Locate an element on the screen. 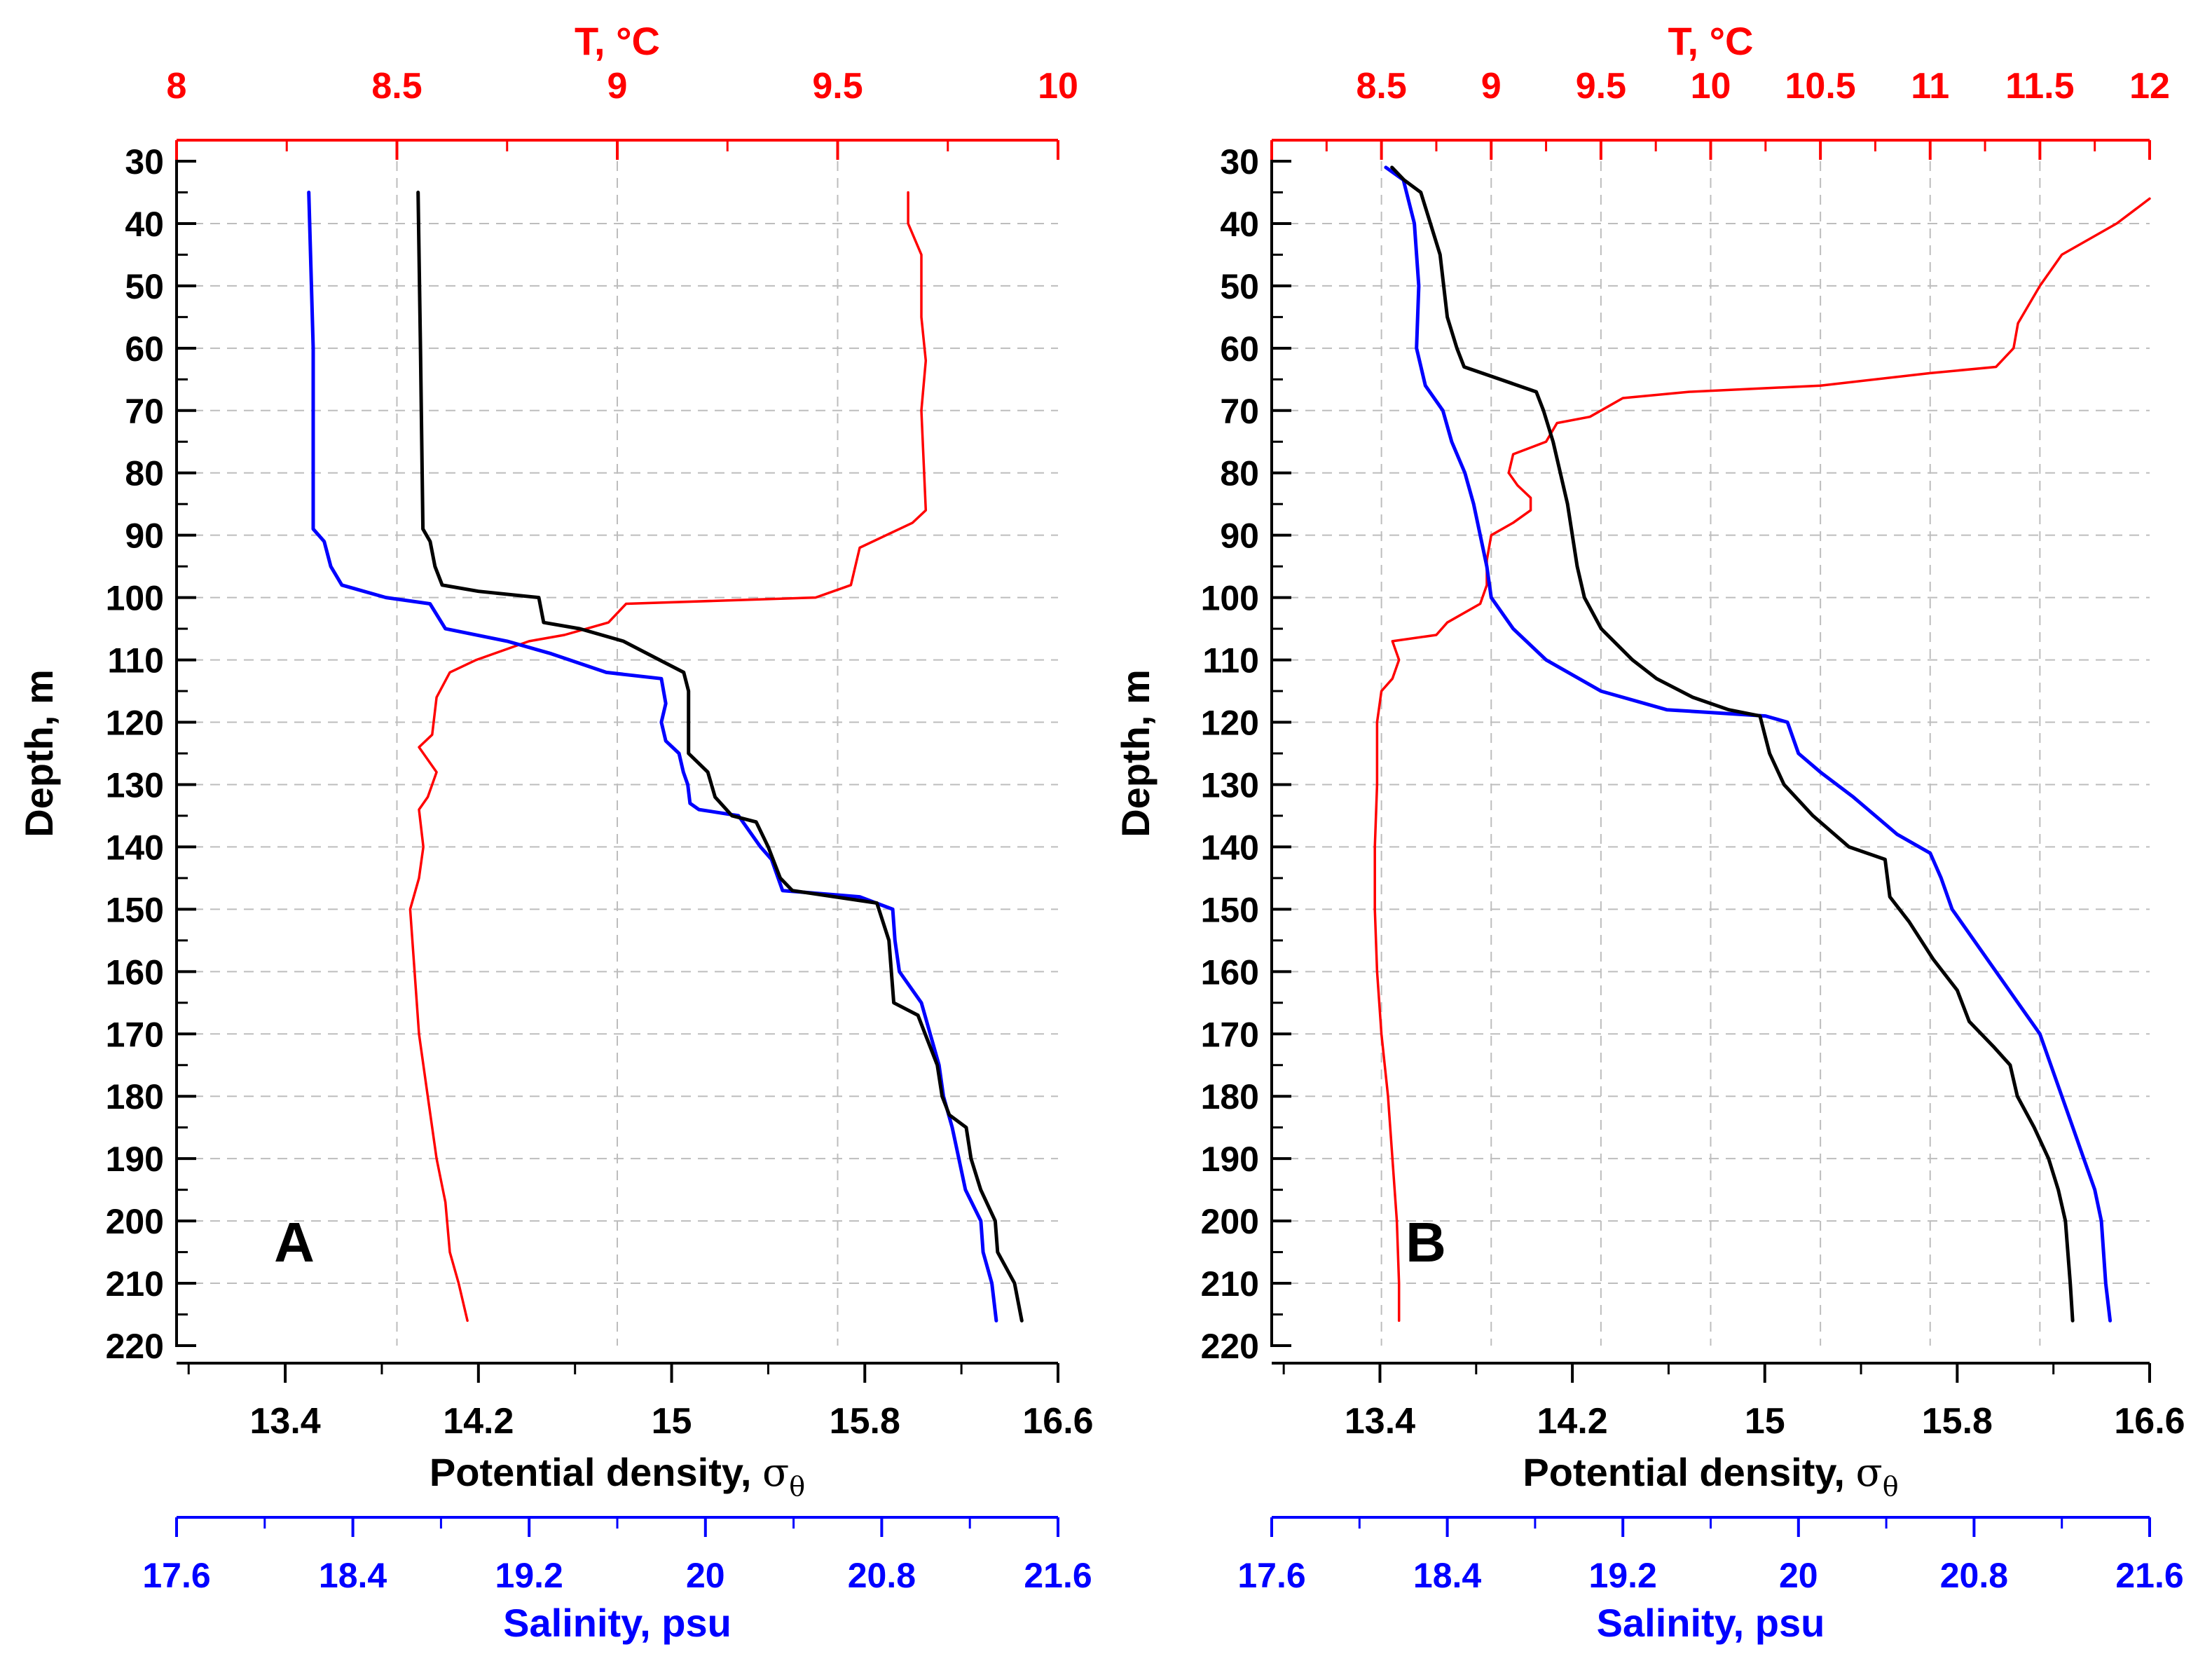 This screenshot has height=1661, width=2212. theta-subscript: θ is located at coordinates (797, 1487).